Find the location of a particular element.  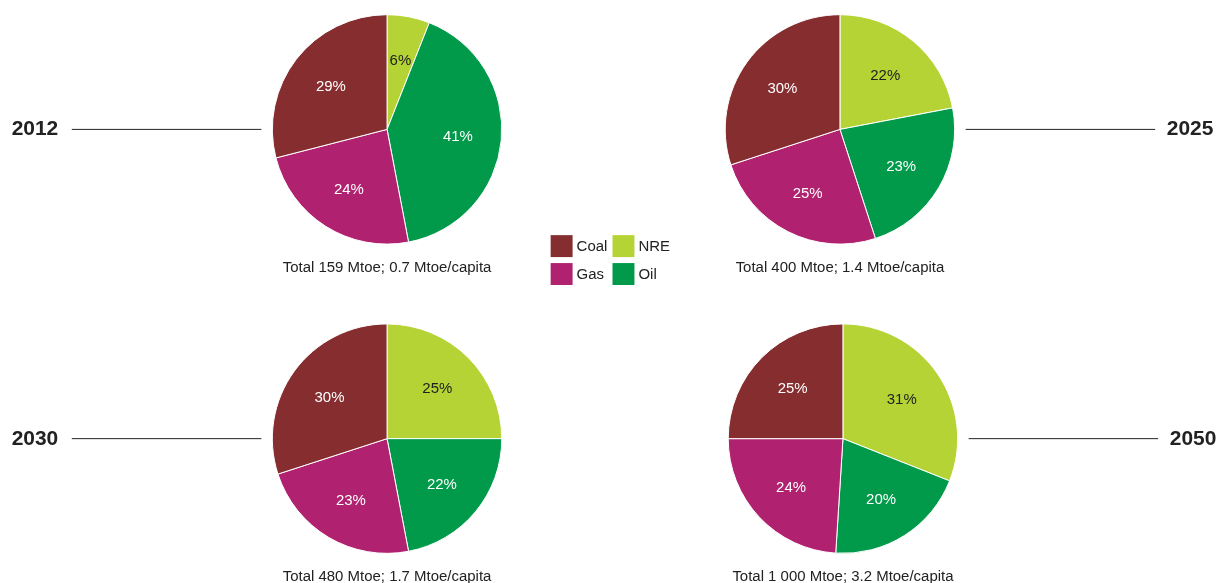

data-label: 20% is located at coordinates (881, 498).